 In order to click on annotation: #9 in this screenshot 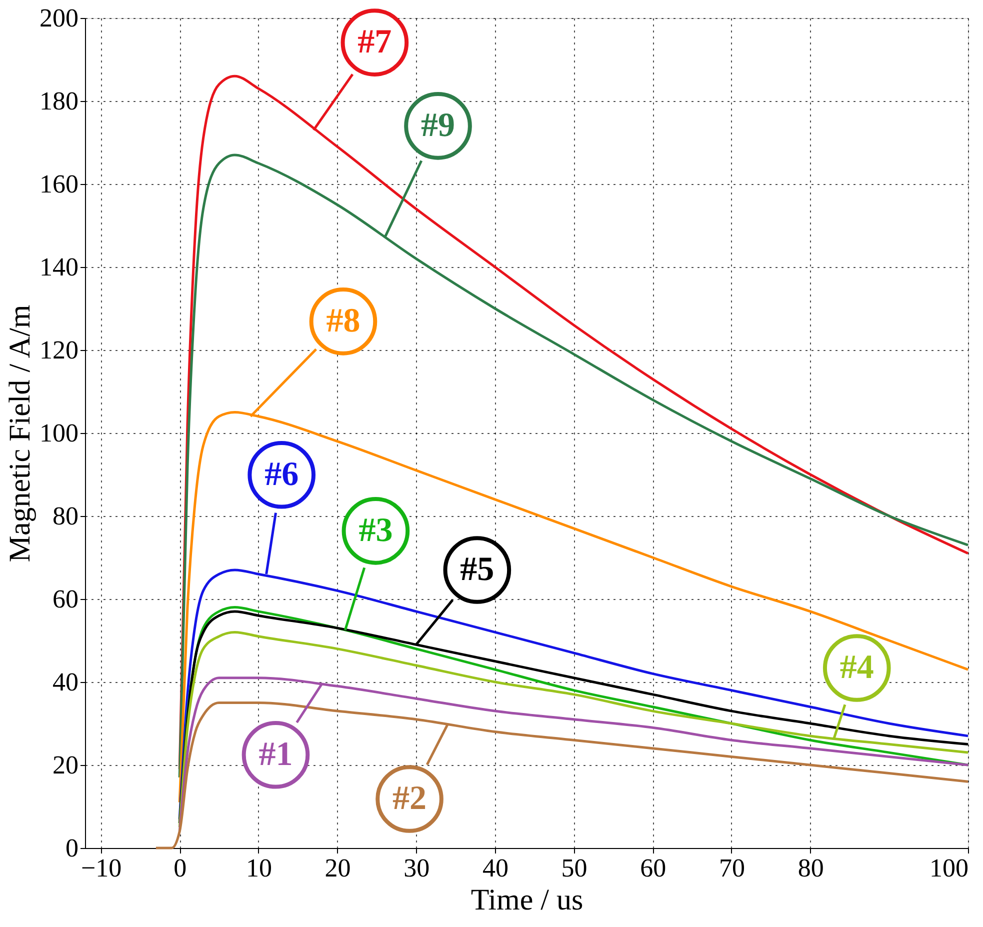, I will do `click(438, 125)`.